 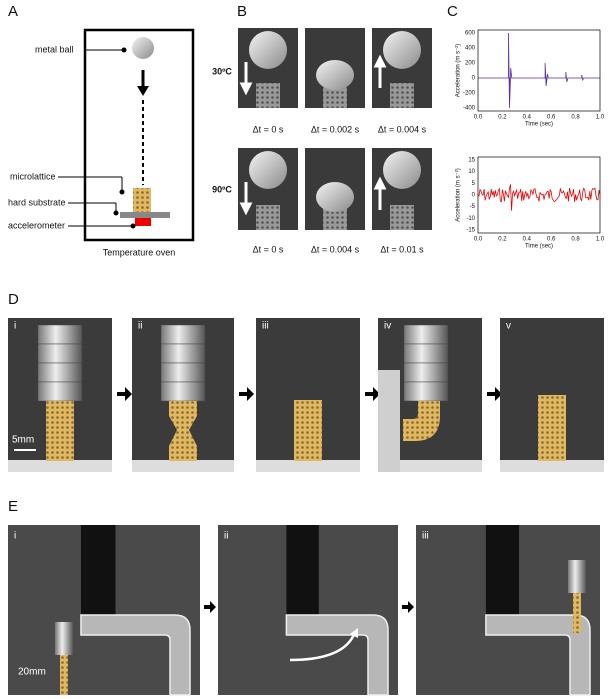 I want to click on y-tick-label: -200, so click(x=469, y=94).